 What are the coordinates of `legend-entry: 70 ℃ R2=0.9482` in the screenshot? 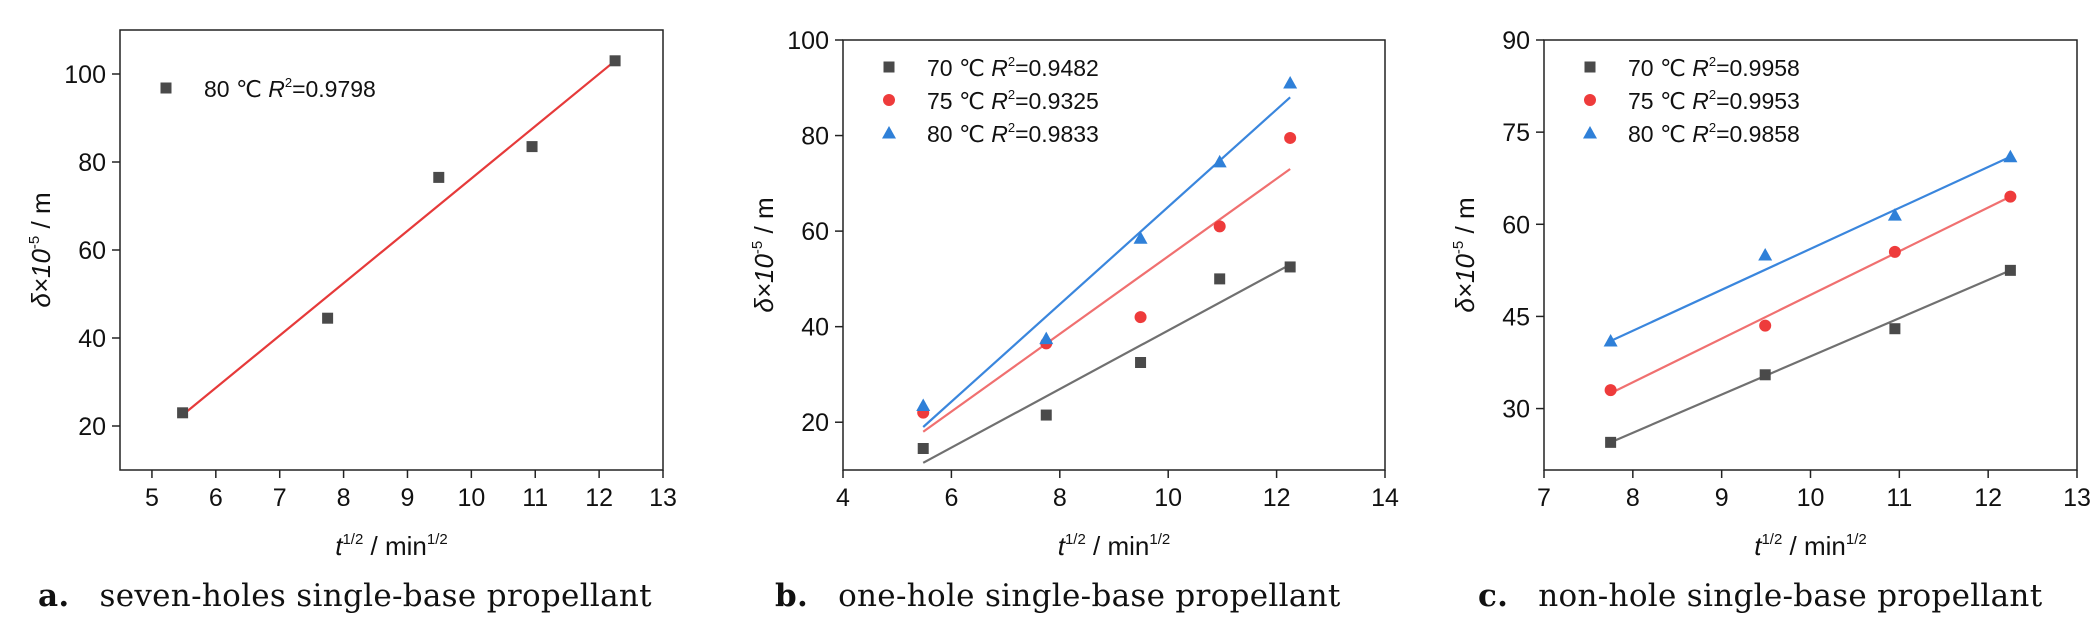 It's located at (1013, 67).